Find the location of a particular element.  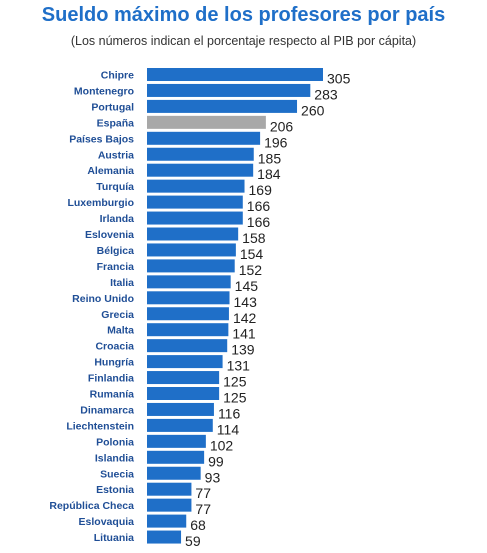

value-label: 93 is located at coordinates (213, 477).